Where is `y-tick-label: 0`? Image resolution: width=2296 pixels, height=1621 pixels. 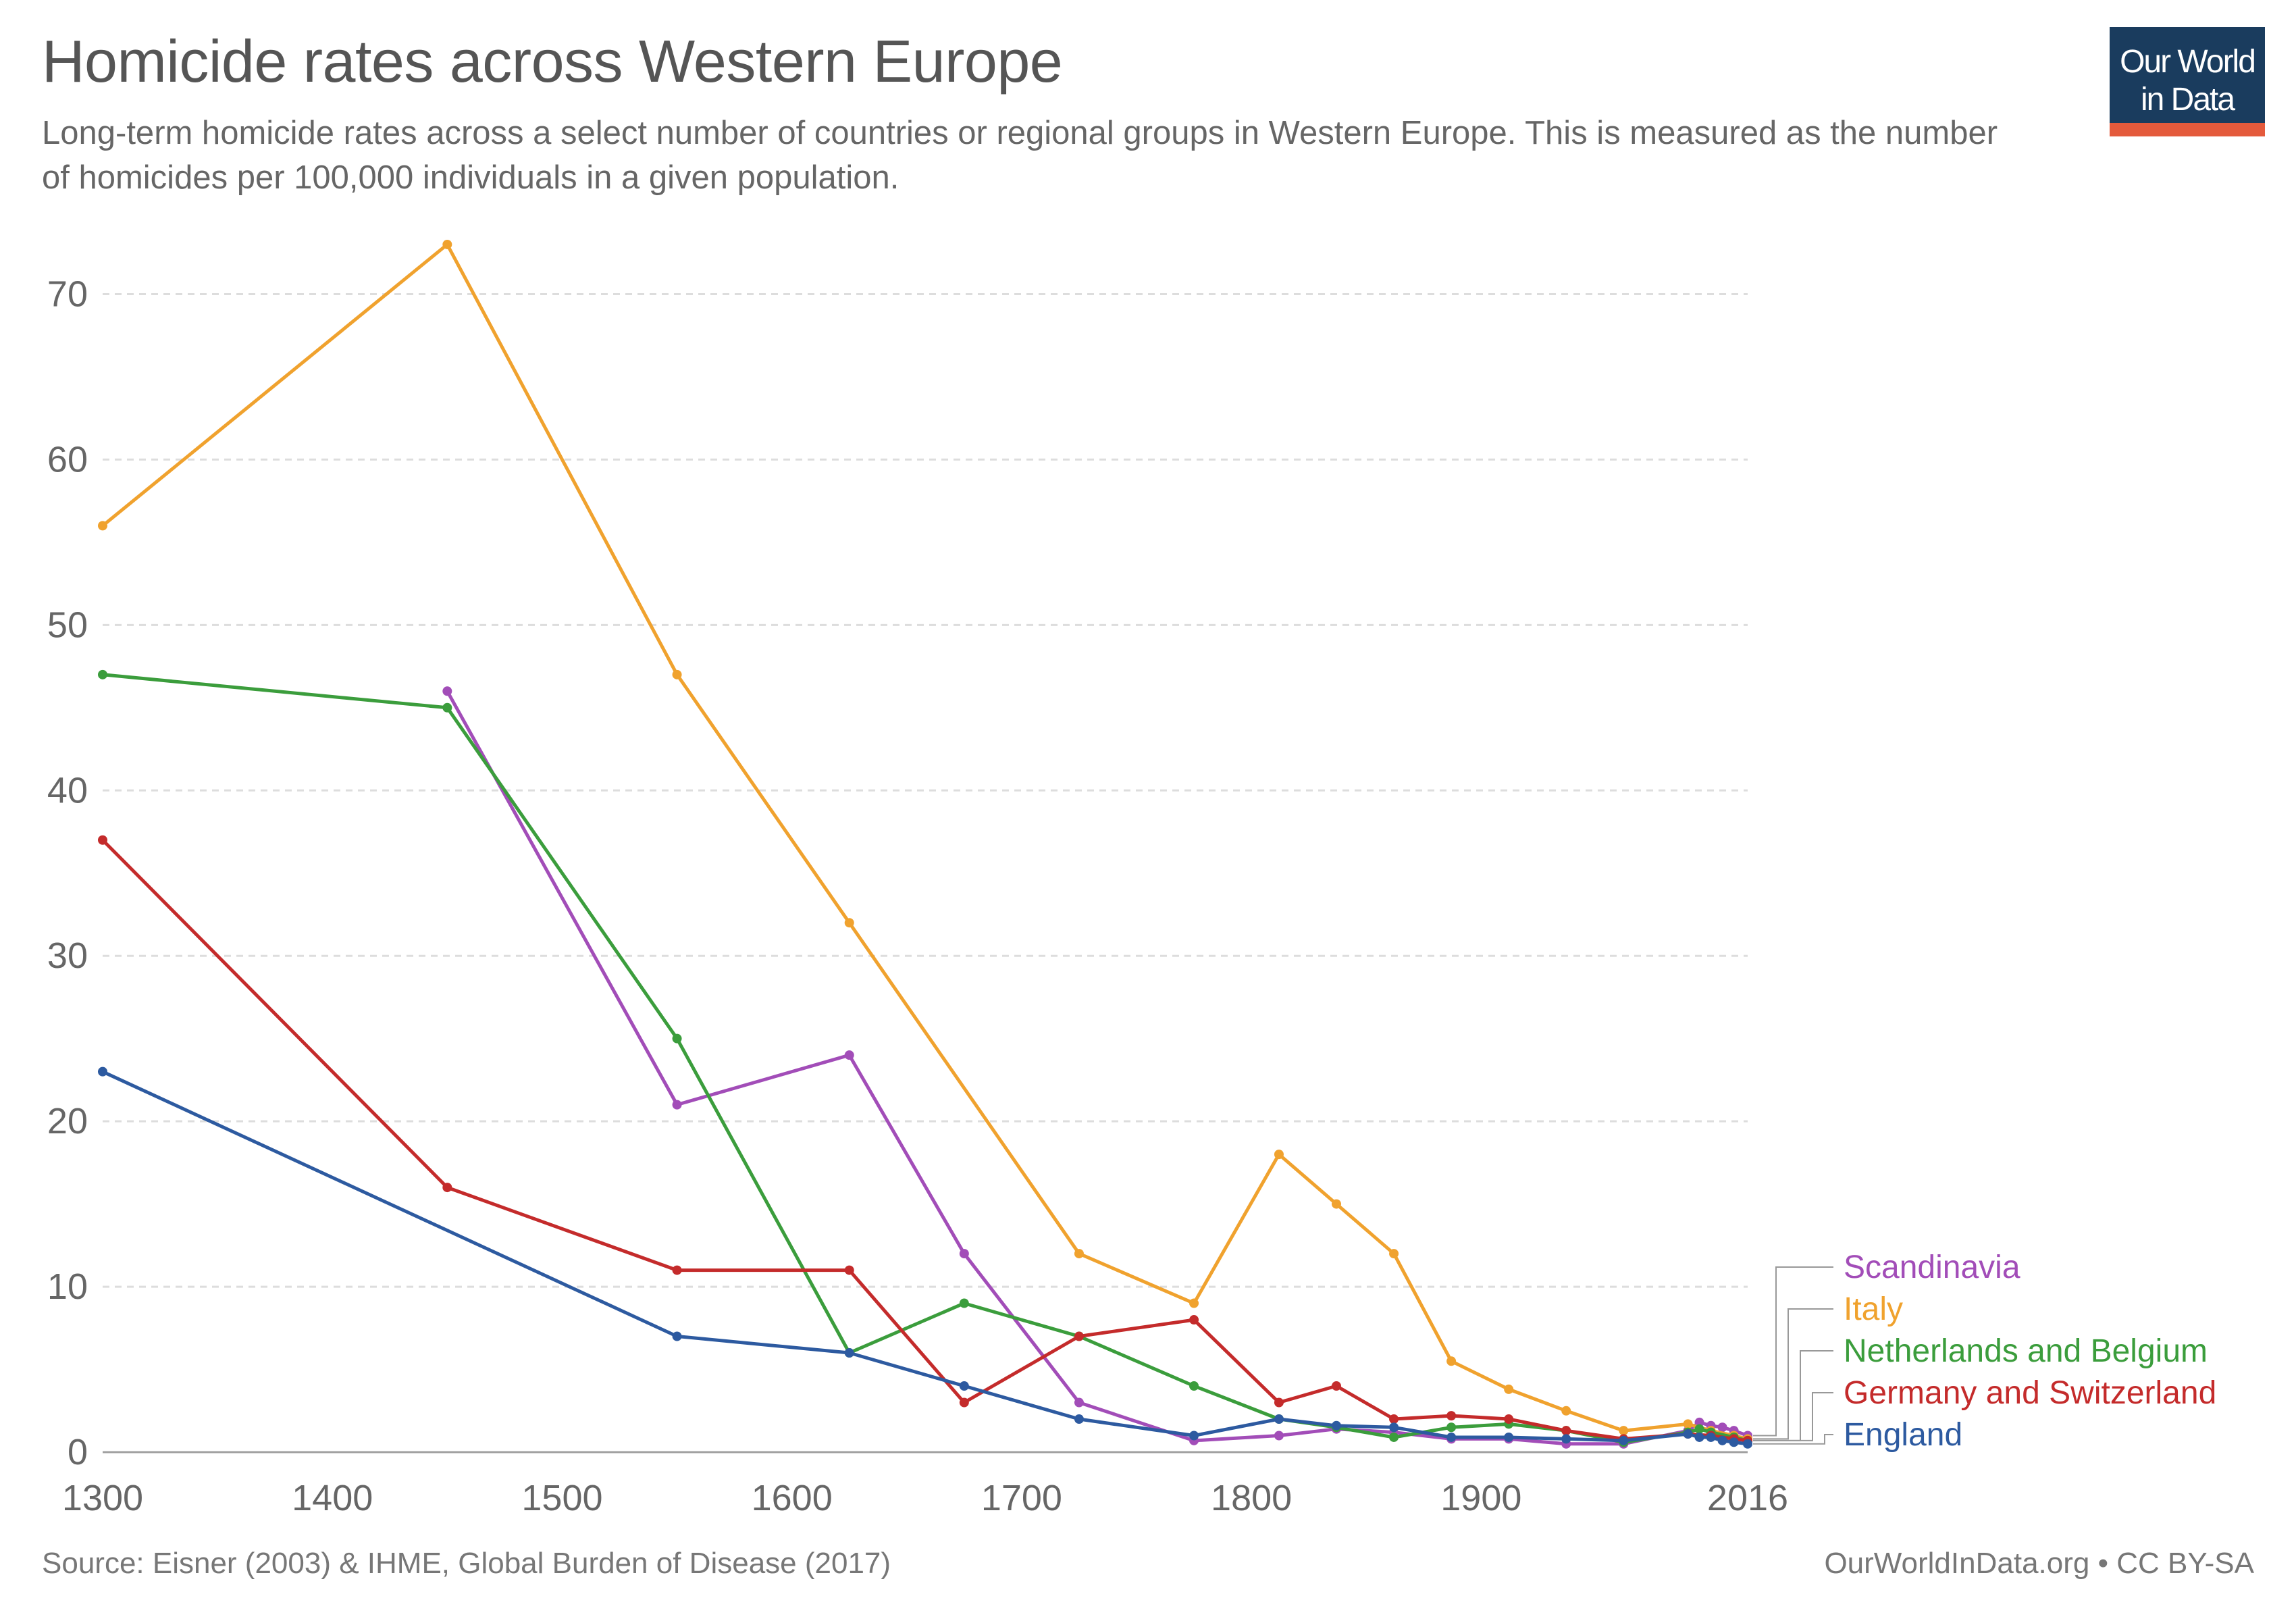
y-tick-label: 0 is located at coordinates (78, 1452).